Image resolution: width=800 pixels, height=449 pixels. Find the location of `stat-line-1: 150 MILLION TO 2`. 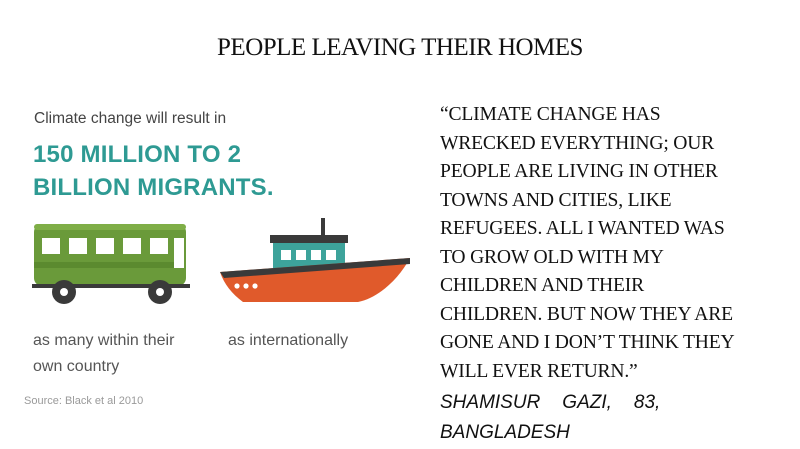

stat-line-1: 150 MILLION TO 2 is located at coordinates (137, 154).